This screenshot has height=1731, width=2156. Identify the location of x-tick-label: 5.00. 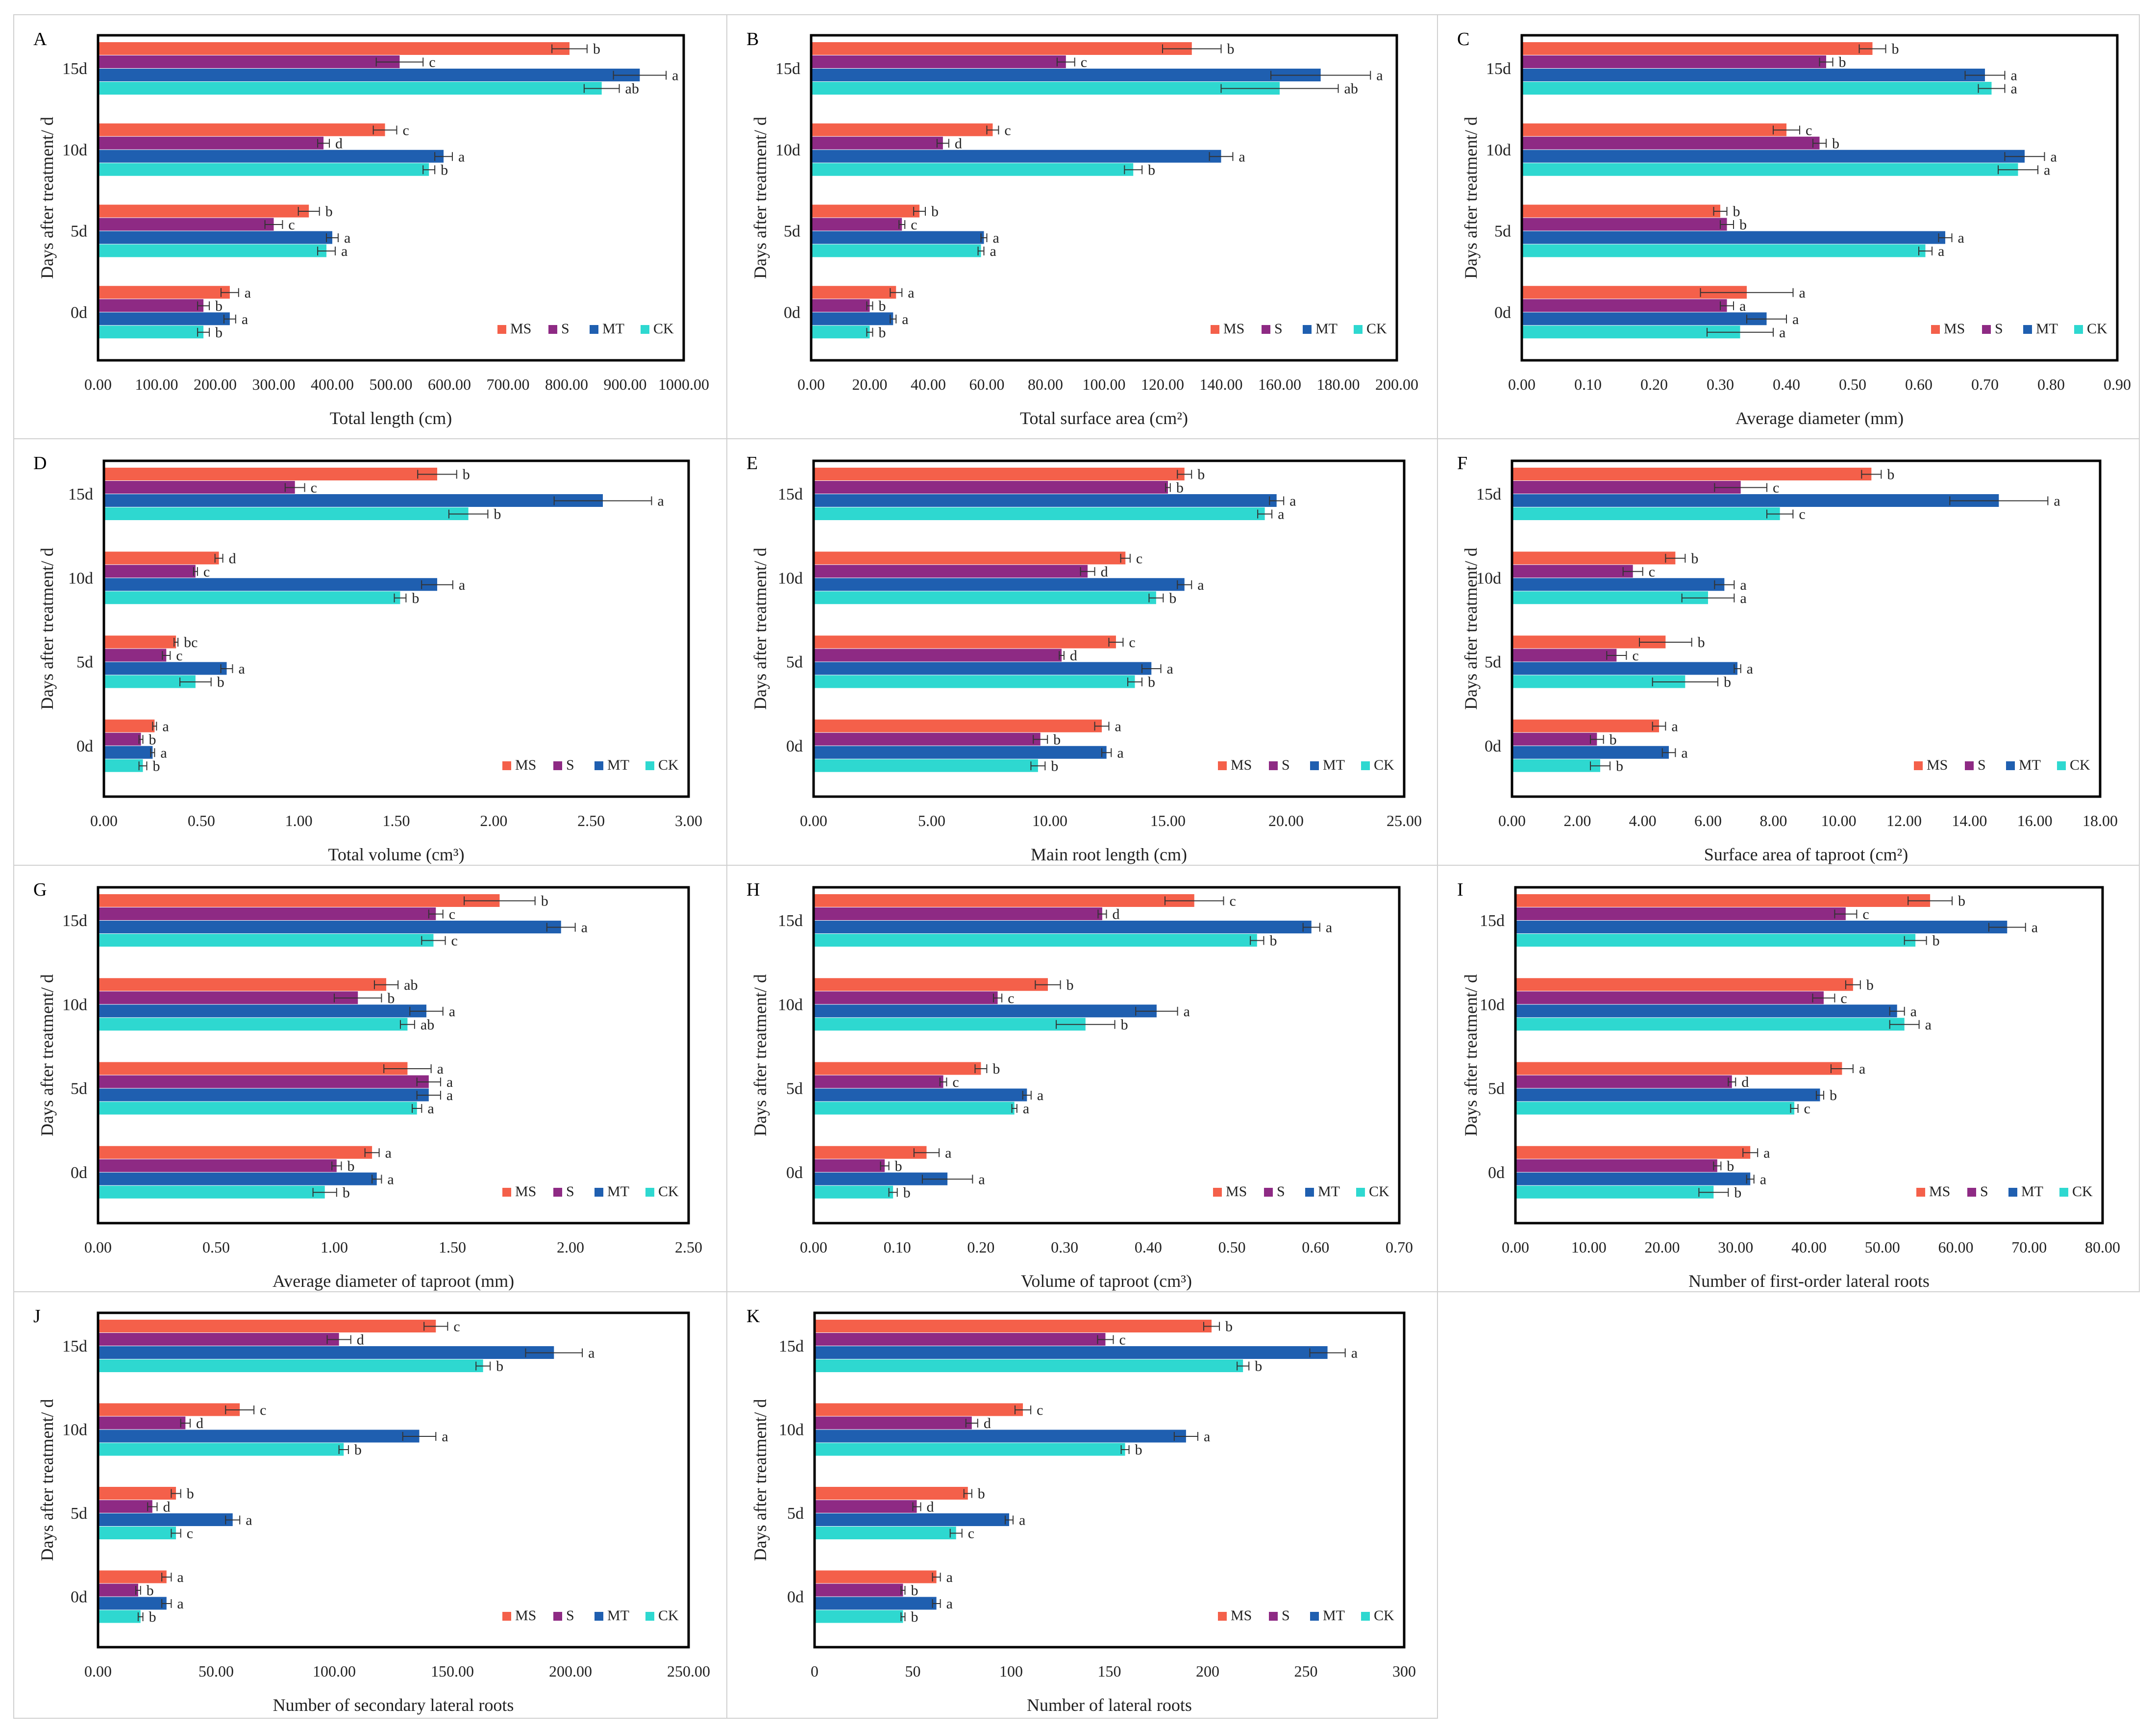
(931, 821).